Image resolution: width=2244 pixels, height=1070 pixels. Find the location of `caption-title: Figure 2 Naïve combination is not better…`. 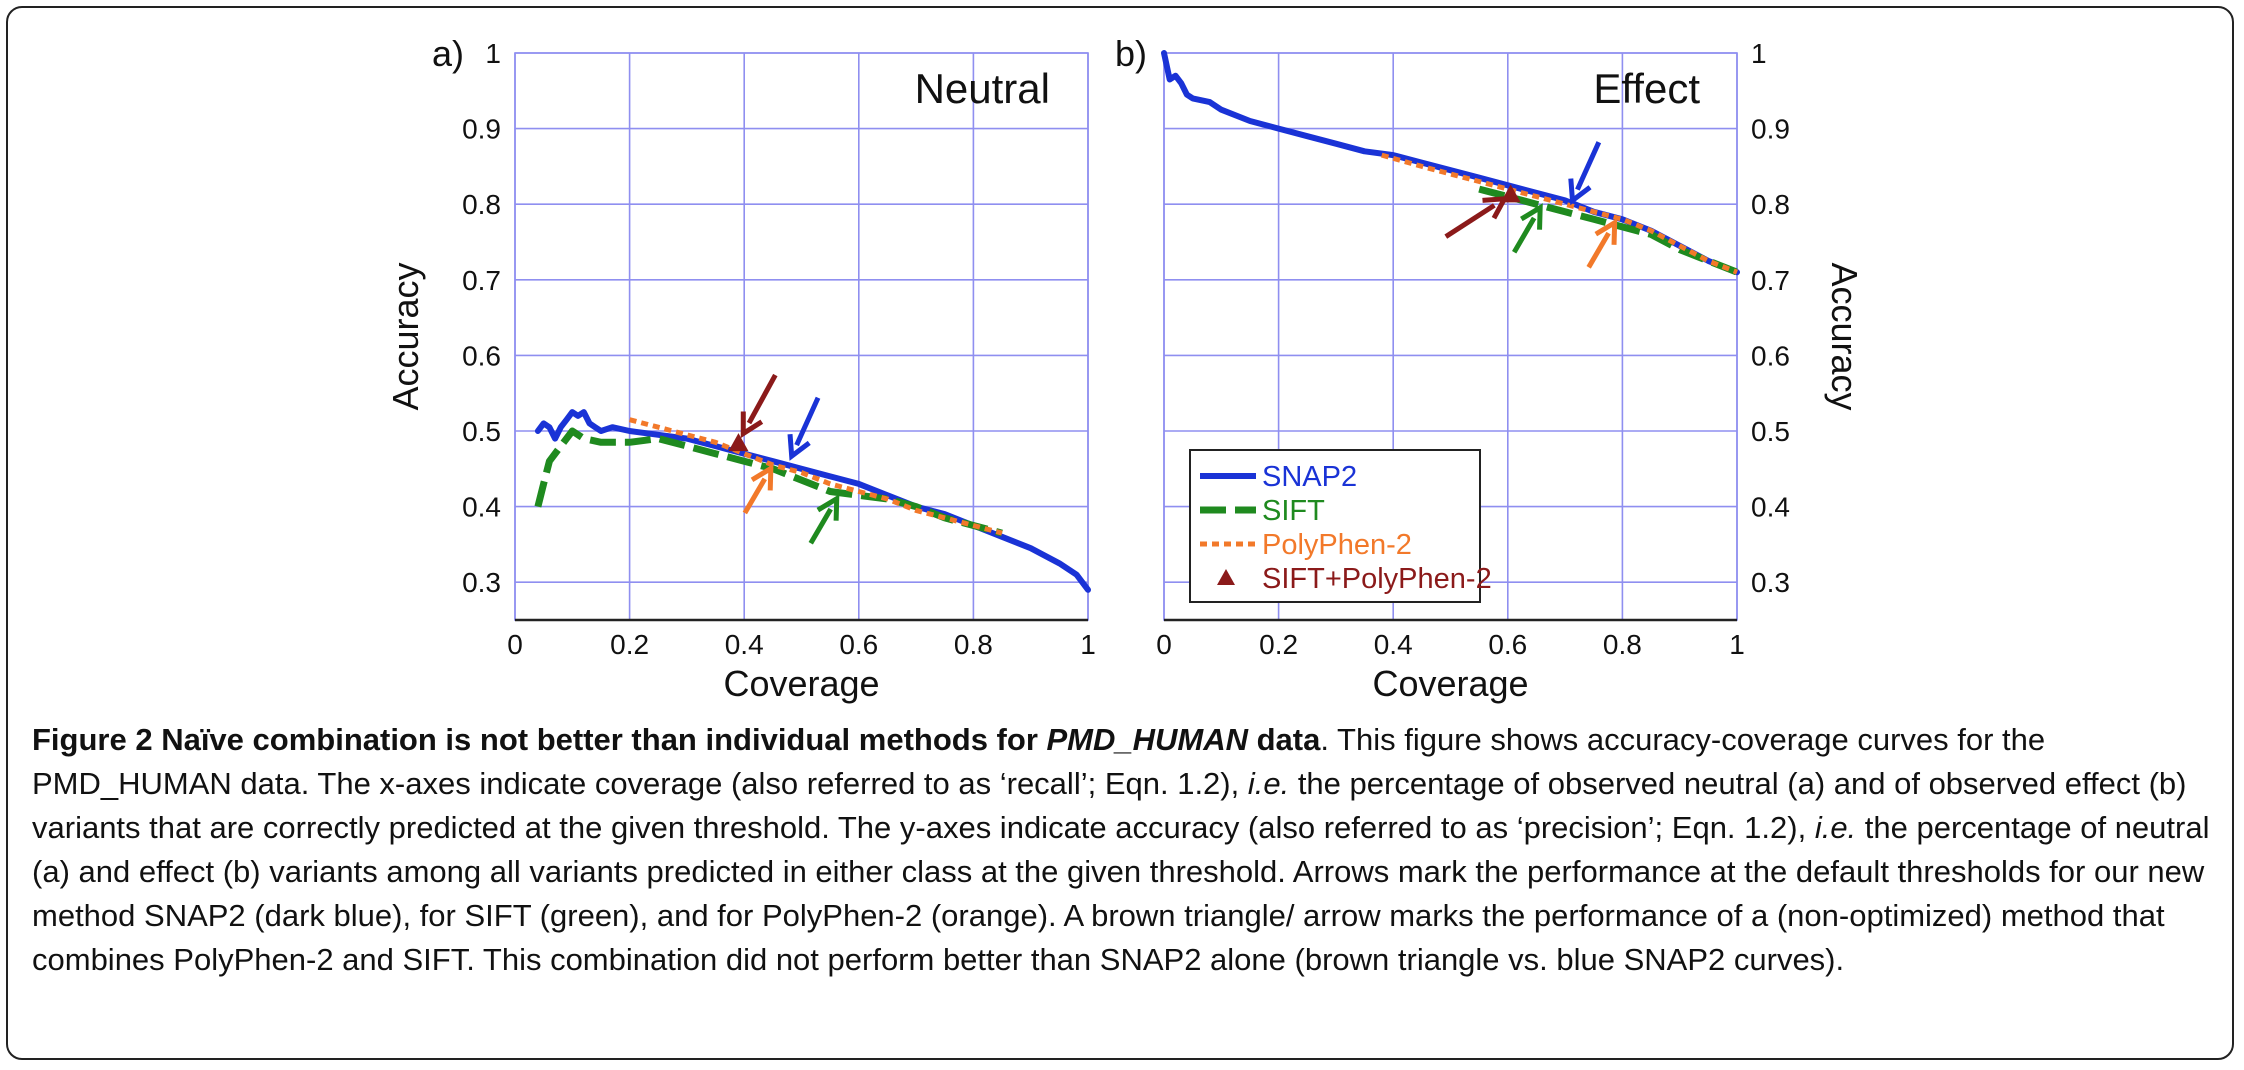

caption-title: Figure 2 Naïve combination is not better… is located at coordinates (676, 739).